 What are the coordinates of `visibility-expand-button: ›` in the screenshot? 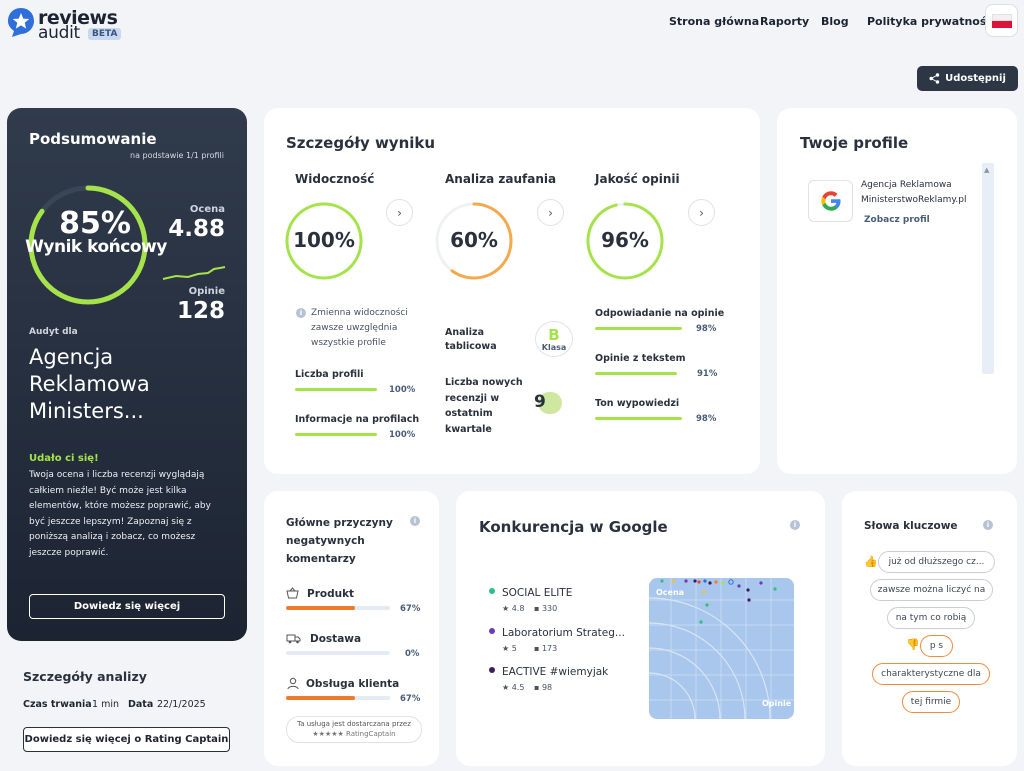 It's located at (399, 212).